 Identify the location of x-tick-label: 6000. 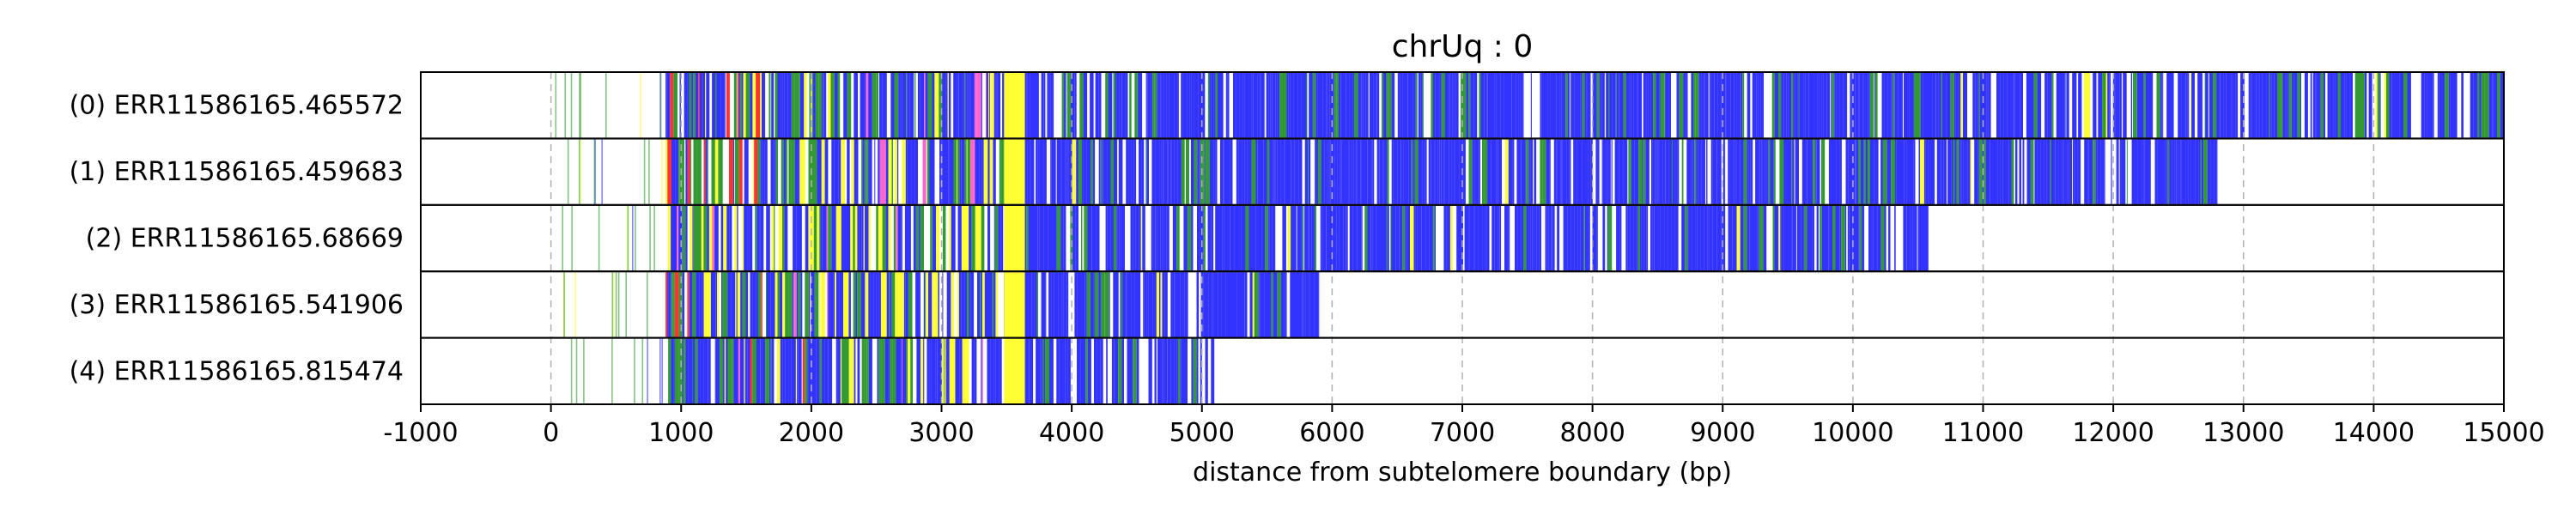
(1331, 433).